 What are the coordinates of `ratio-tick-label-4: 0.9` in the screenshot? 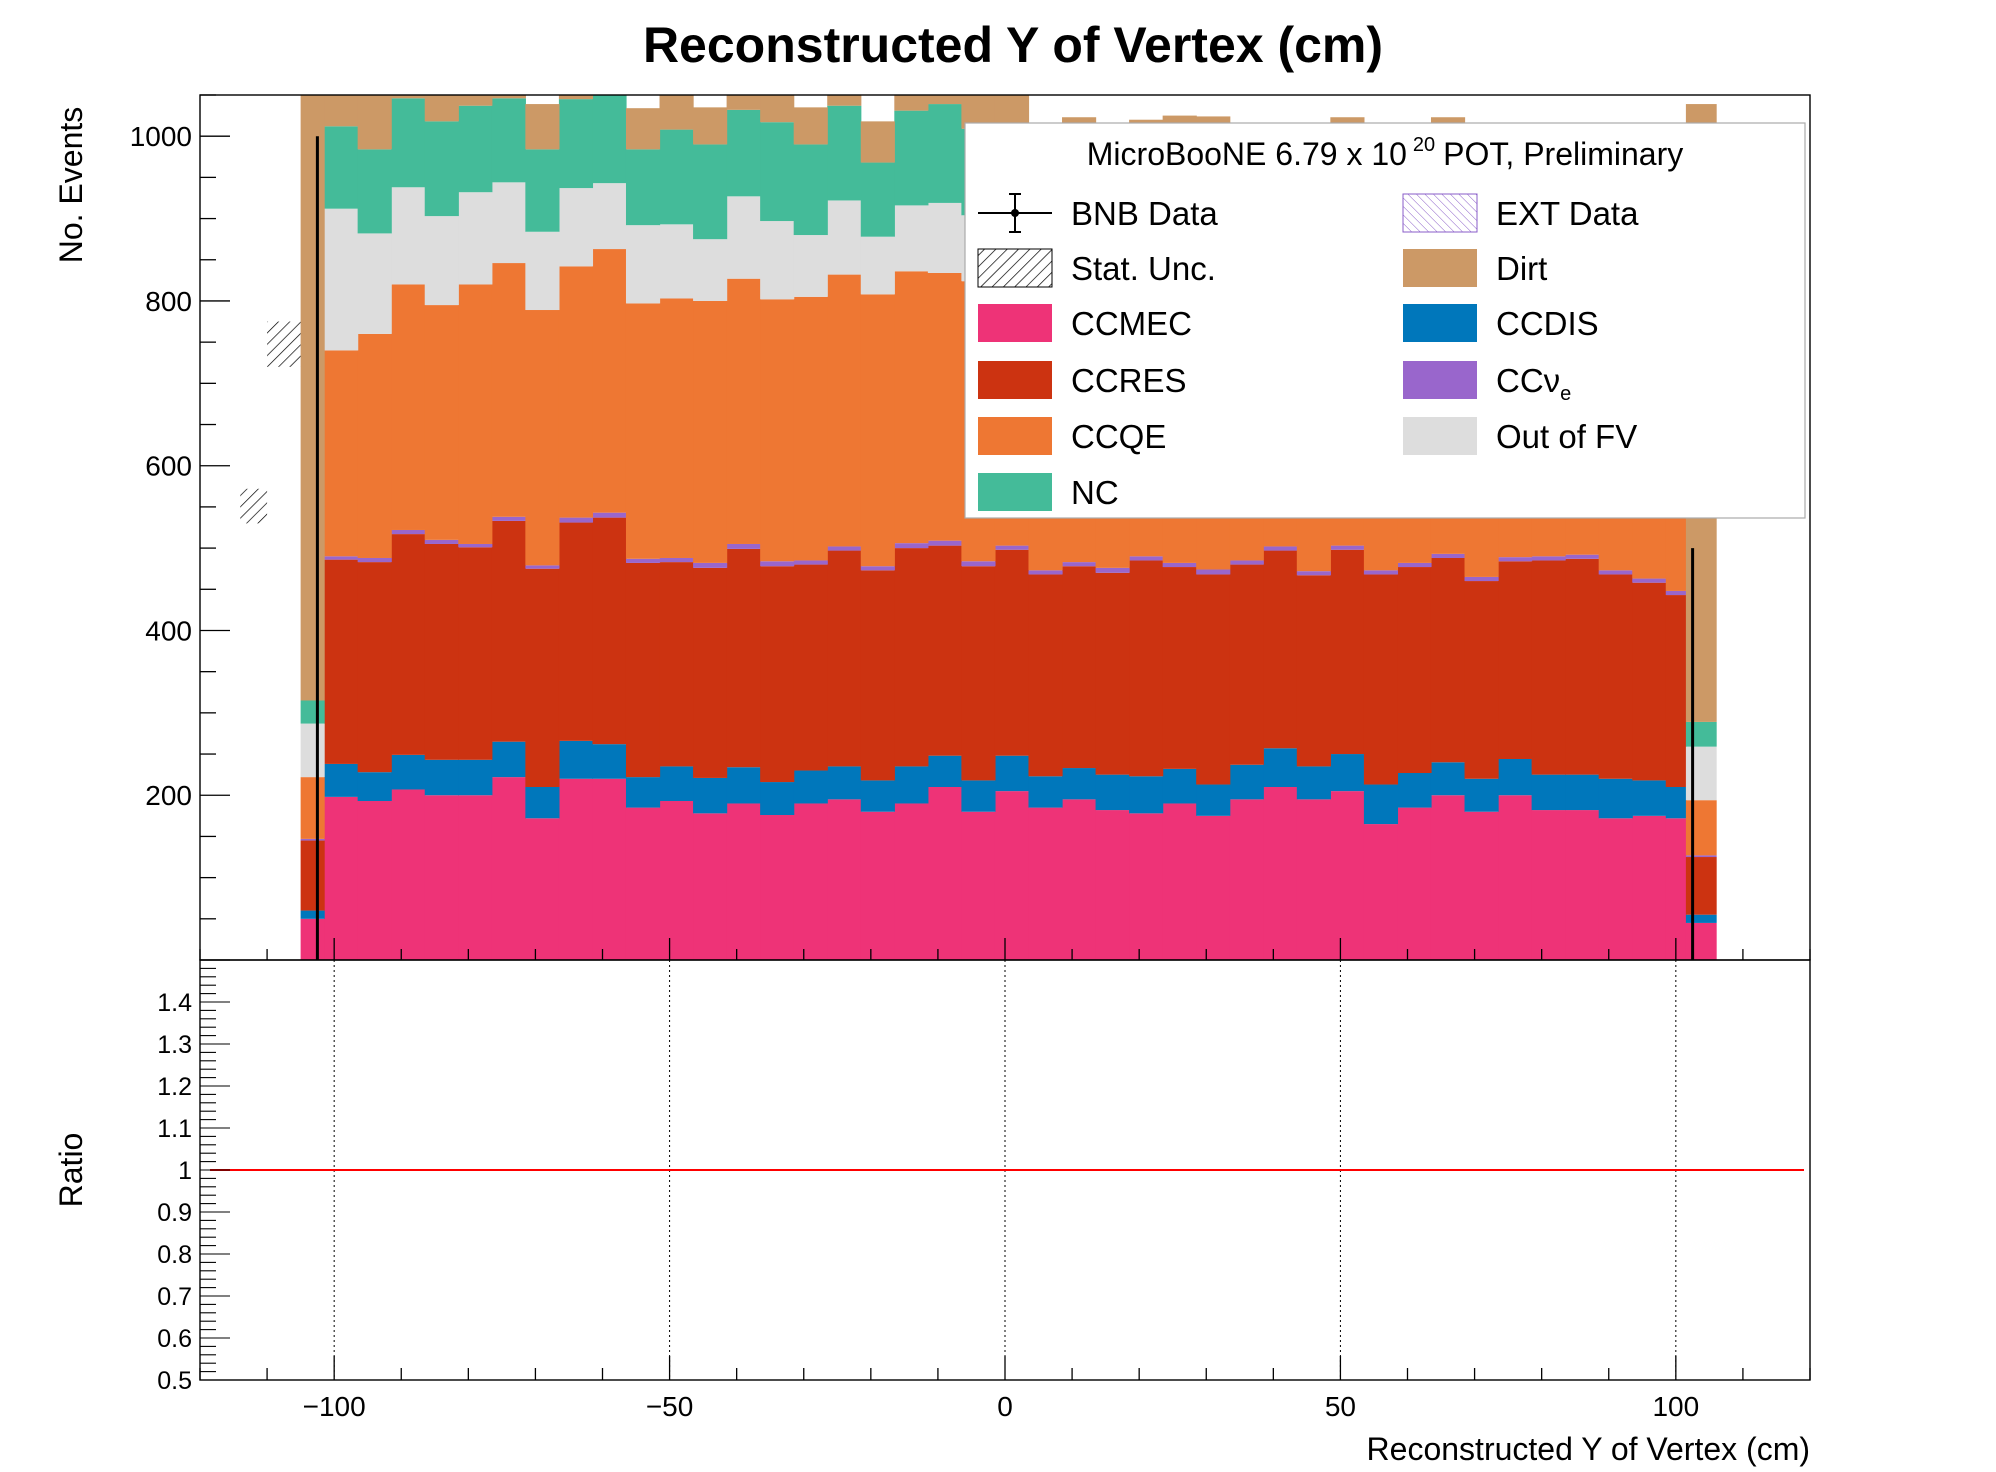 It's located at (174, 1213).